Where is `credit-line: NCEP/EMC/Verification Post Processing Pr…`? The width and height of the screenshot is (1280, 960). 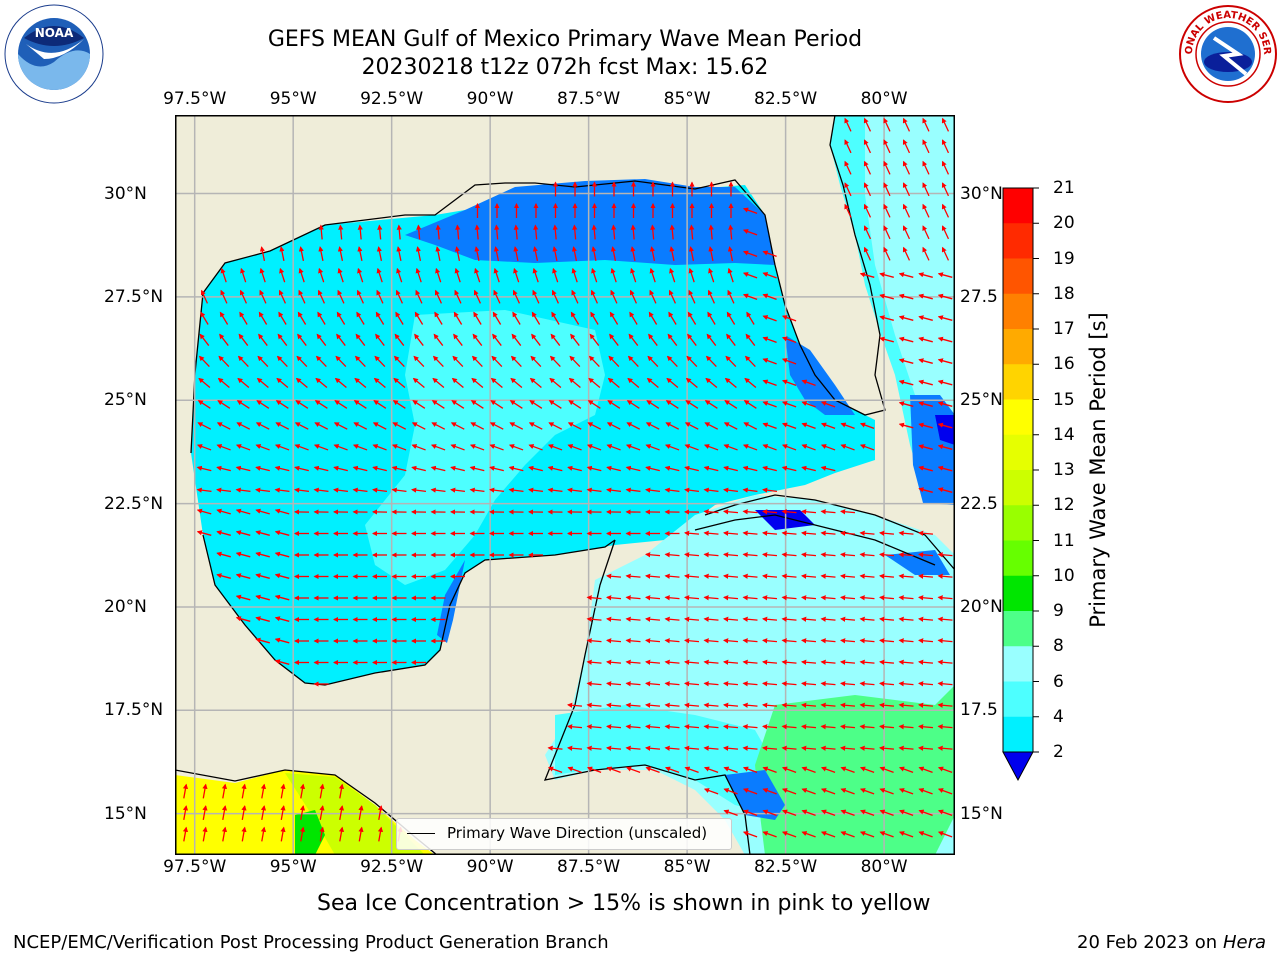 credit-line: NCEP/EMC/Verification Post Processing Pr… is located at coordinates (311, 942).